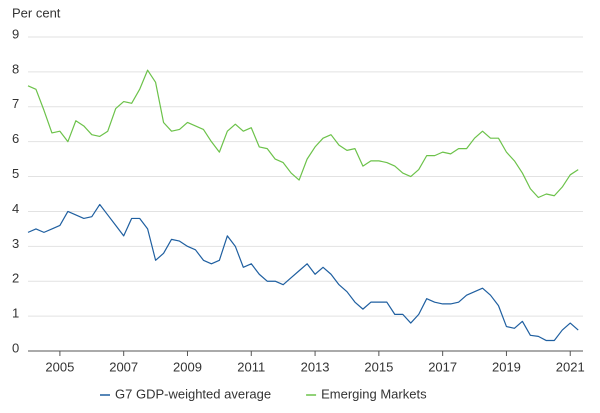 The height and width of the screenshot is (413, 600). Describe the element at coordinates (15, 103) in the screenshot. I see `y-tick-label: 7` at that location.